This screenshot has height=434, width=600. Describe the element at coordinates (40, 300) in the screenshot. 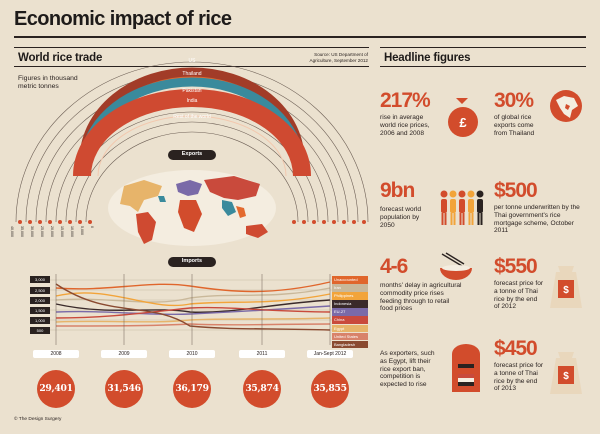

I see `import-tick: 2,000` at that location.